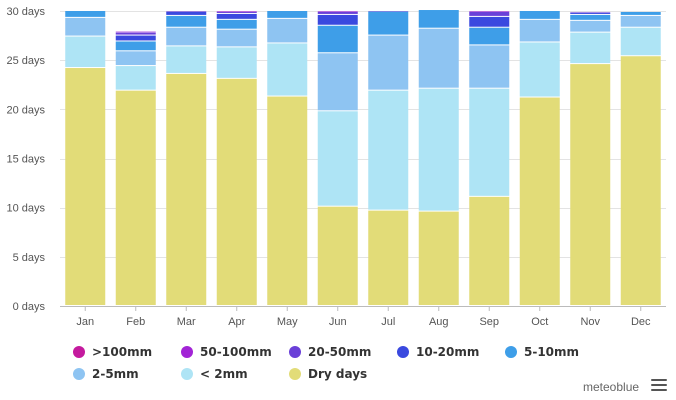 The image size is (676, 400). Describe the element at coordinates (224, 374) in the screenshot. I see `legend-label: < 2mm` at that location.